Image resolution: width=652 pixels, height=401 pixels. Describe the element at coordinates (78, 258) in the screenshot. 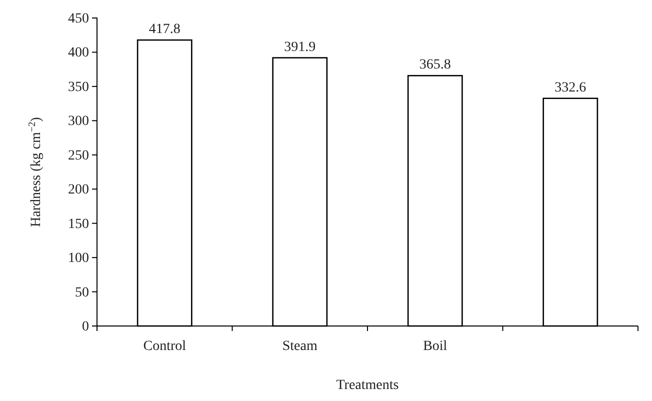

I see `y-tick-label: 100` at that location.